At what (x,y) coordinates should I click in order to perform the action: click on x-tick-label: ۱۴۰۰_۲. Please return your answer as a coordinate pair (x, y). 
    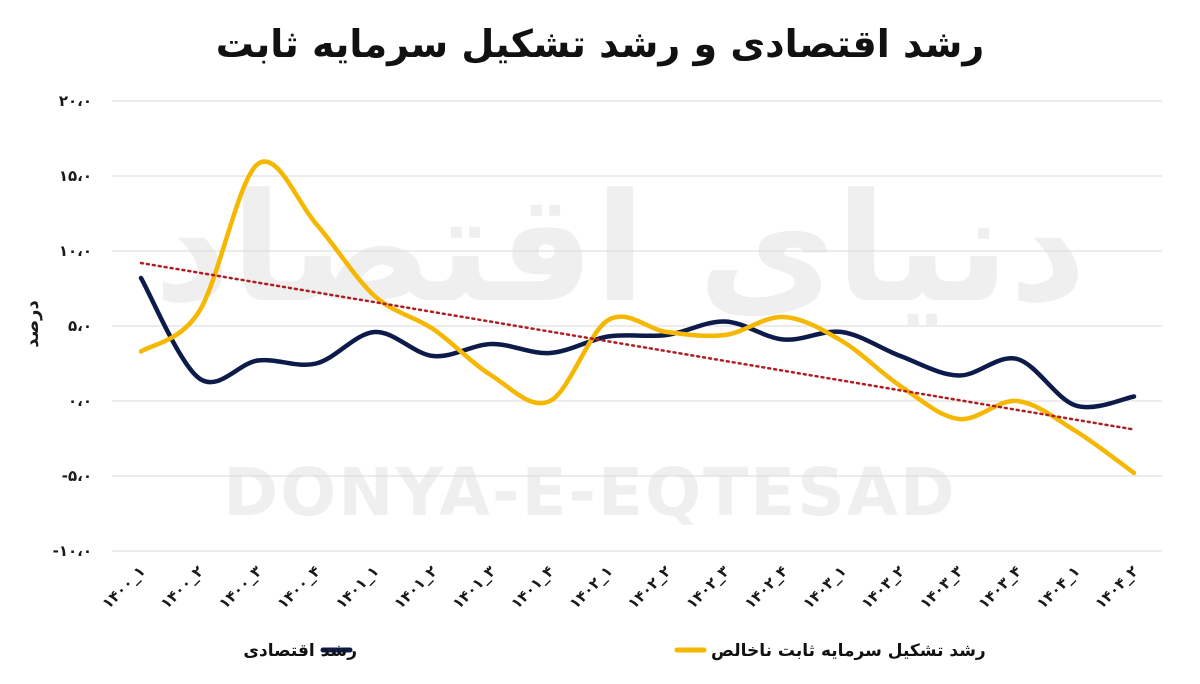
    Looking at the image, I should click on (182, 587).